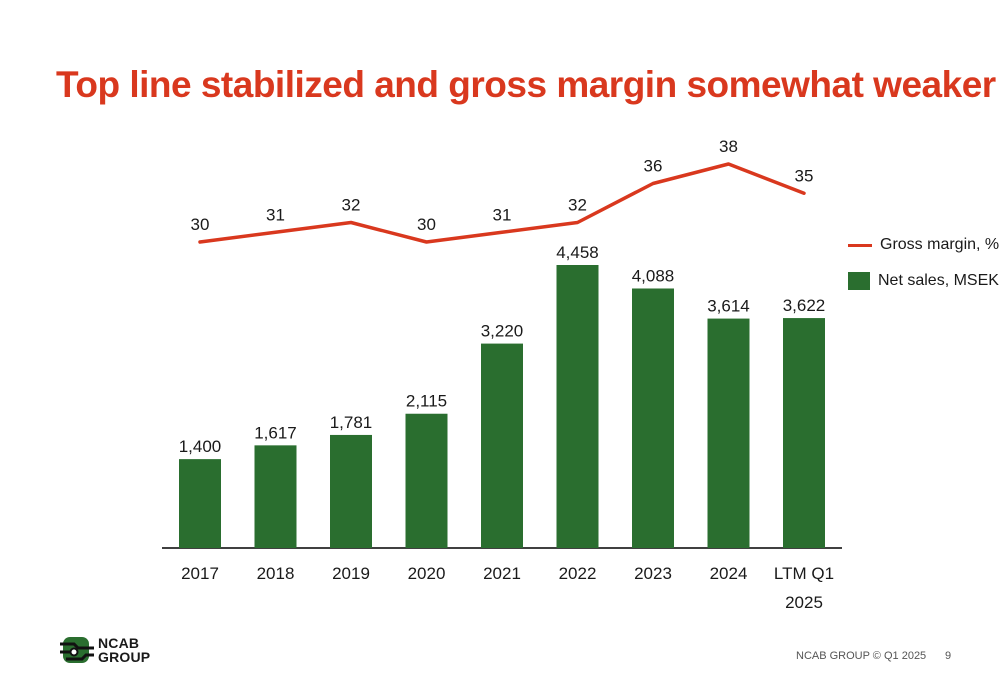  What do you see at coordinates (653, 275) in the screenshot?
I see `bar-label-2023: 4,088` at bounding box center [653, 275].